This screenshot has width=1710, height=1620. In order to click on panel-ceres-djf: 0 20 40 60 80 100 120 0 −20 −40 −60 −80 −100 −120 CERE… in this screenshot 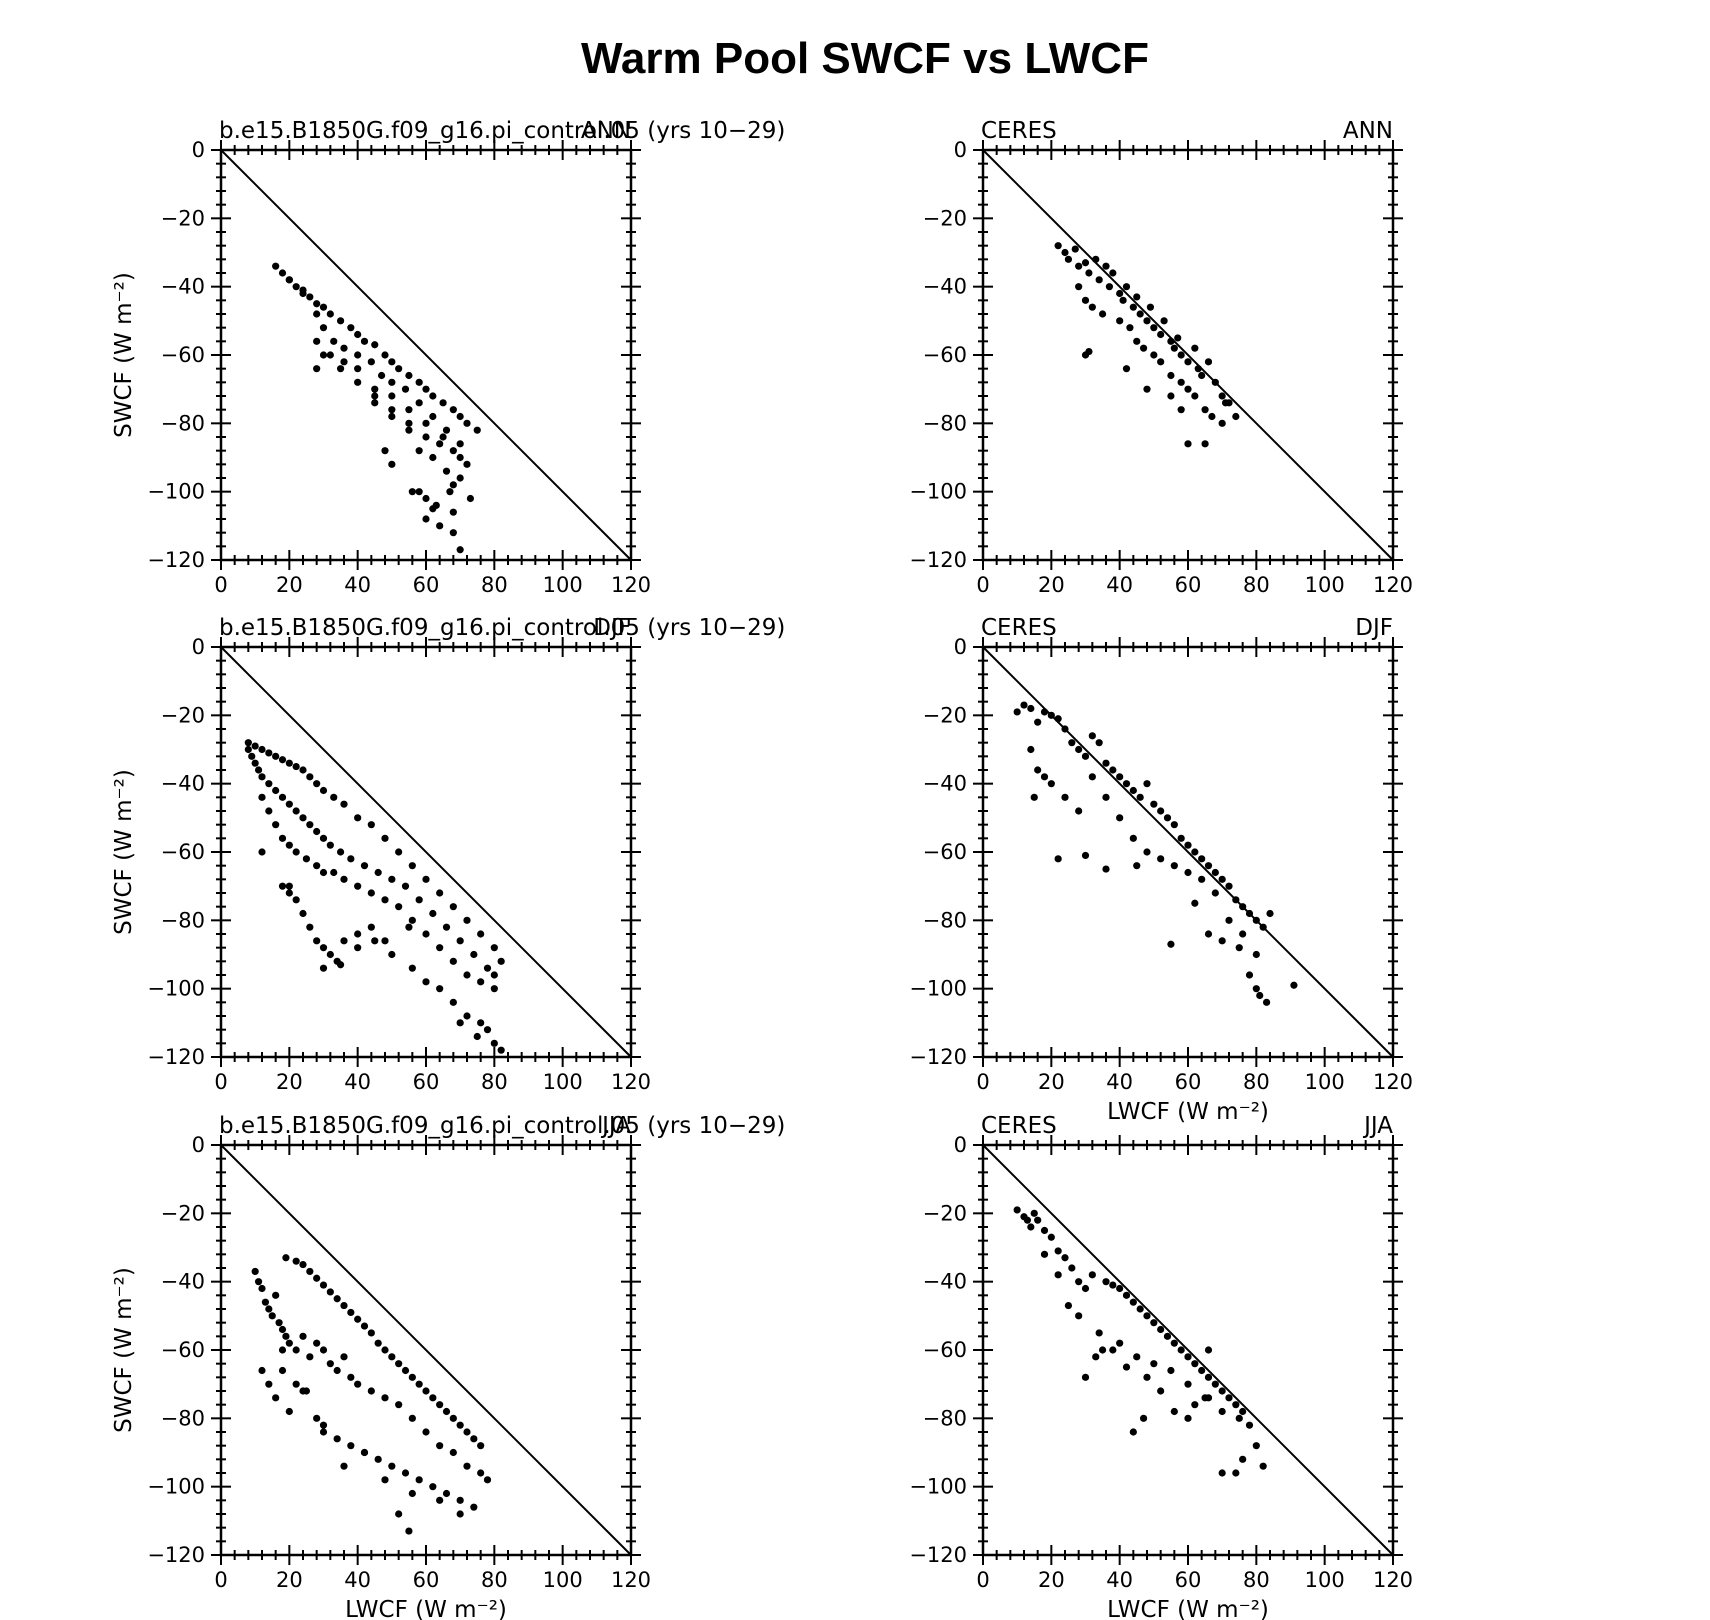, I will do `click(1161, 870)`.